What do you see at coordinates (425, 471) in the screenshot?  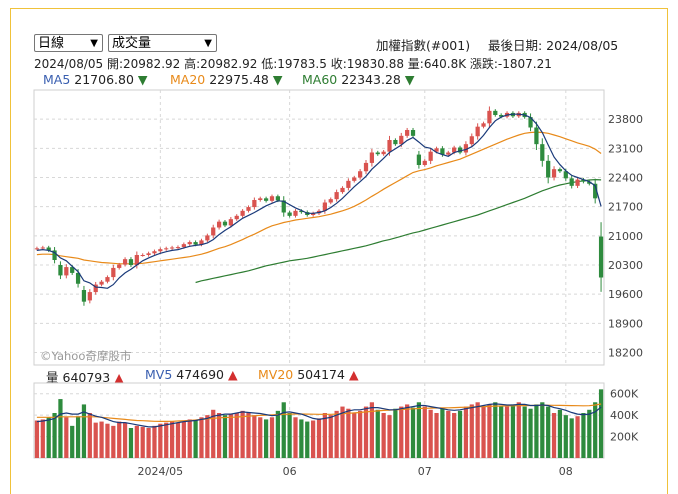 I see `date-tick-label: 07` at bounding box center [425, 471].